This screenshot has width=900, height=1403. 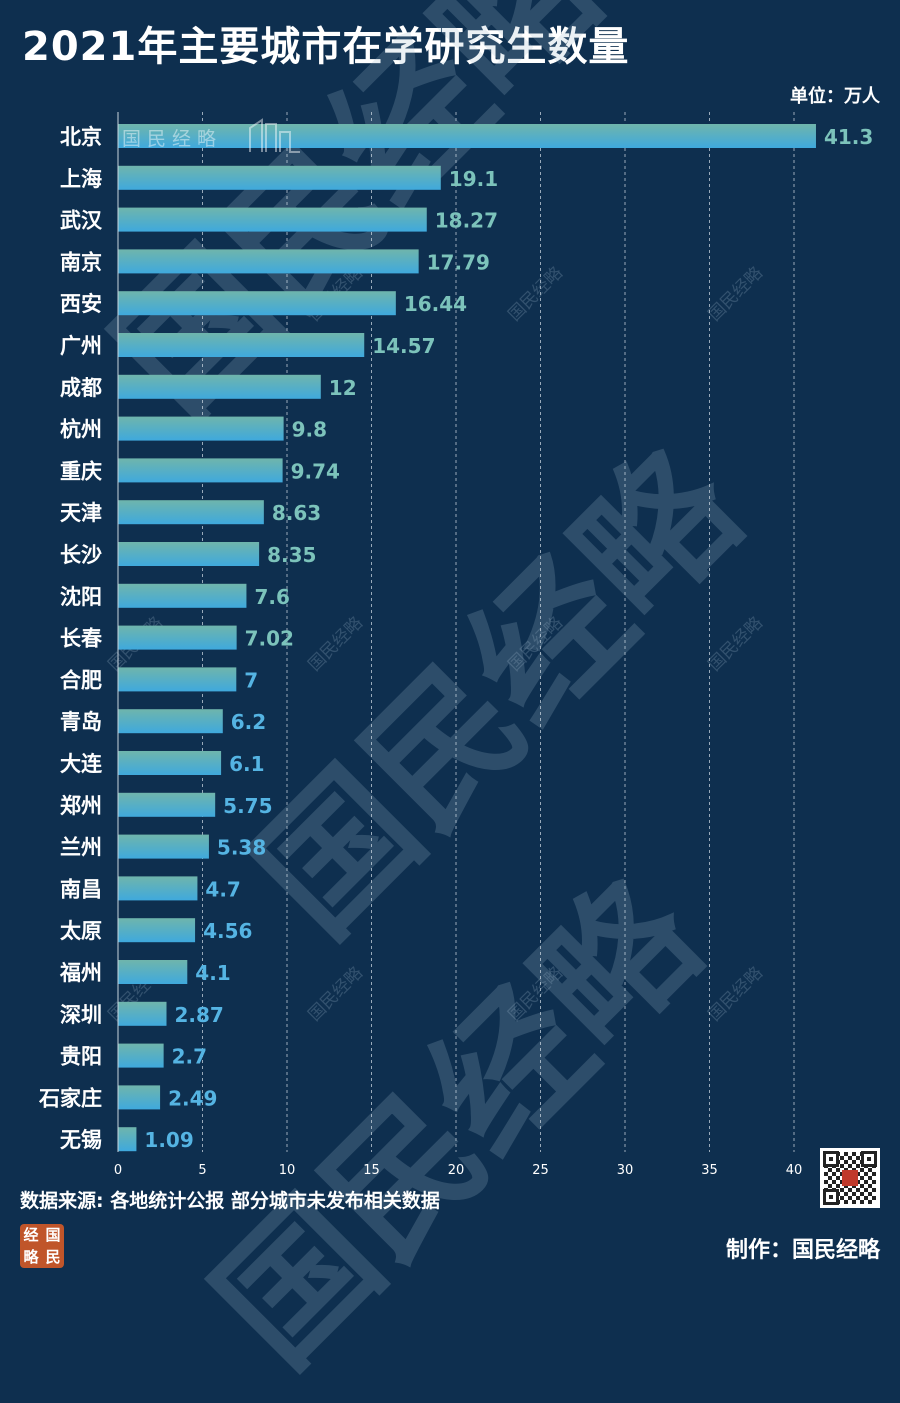 I want to click on x-tick-label: 35, so click(x=709, y=1170).